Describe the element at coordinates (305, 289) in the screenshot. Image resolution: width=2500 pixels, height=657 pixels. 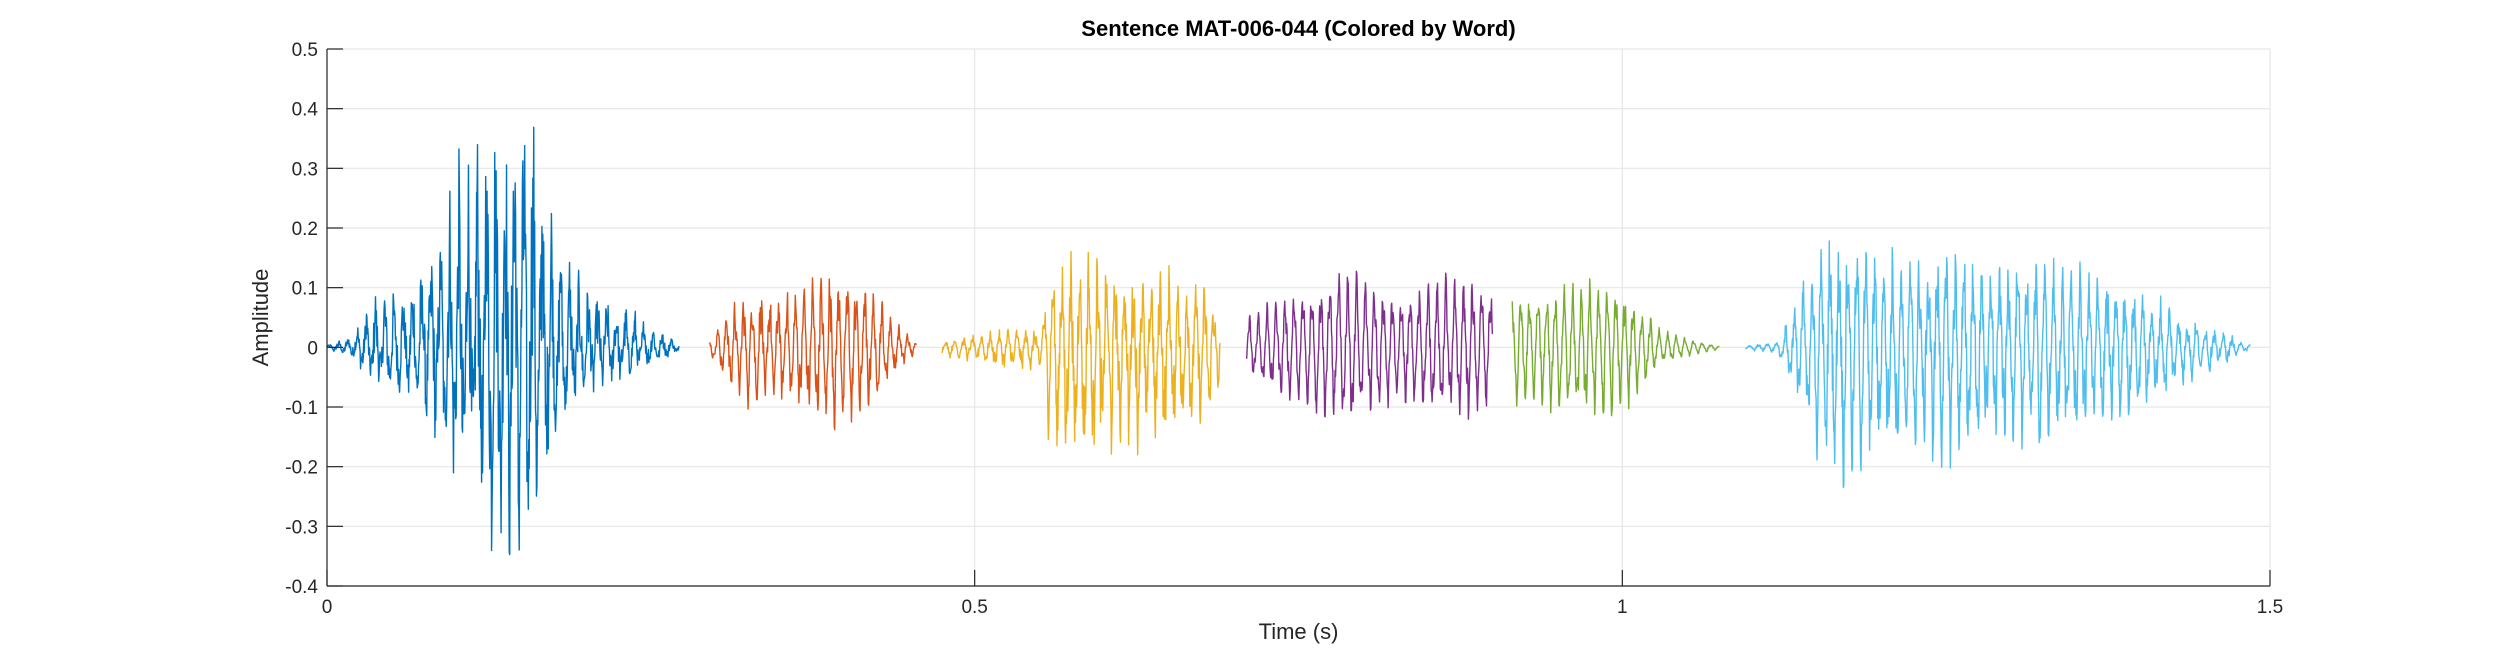
I see `y-tick-label: 0.1` at that location.